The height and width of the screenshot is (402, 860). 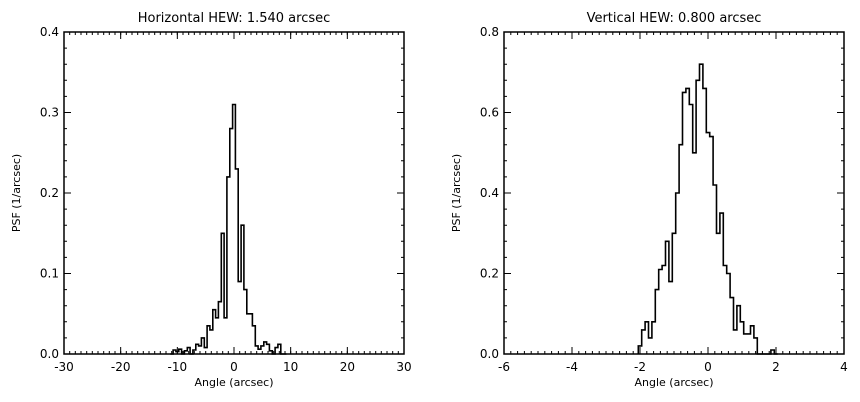 I want to click on x-tick-label: -10, so click(x=178, y=367).